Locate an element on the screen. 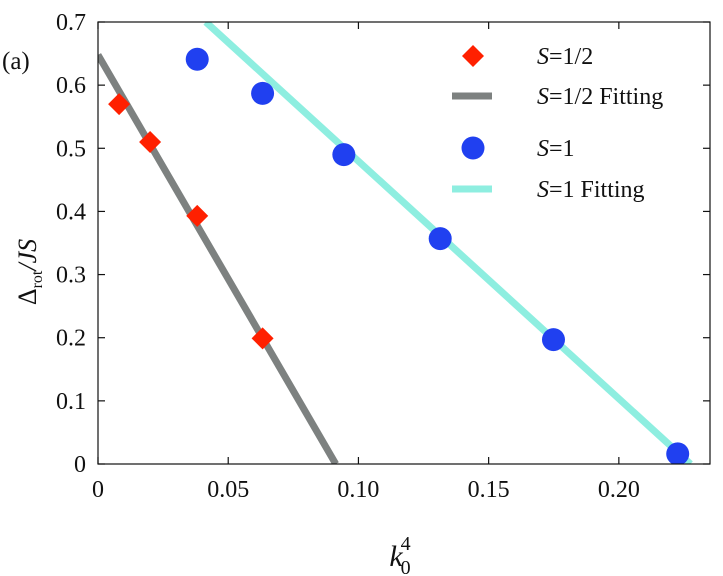 This screenshot has width=723, height=576. y-axis-title: Δrot/JS is located at coordinates (29, 272).